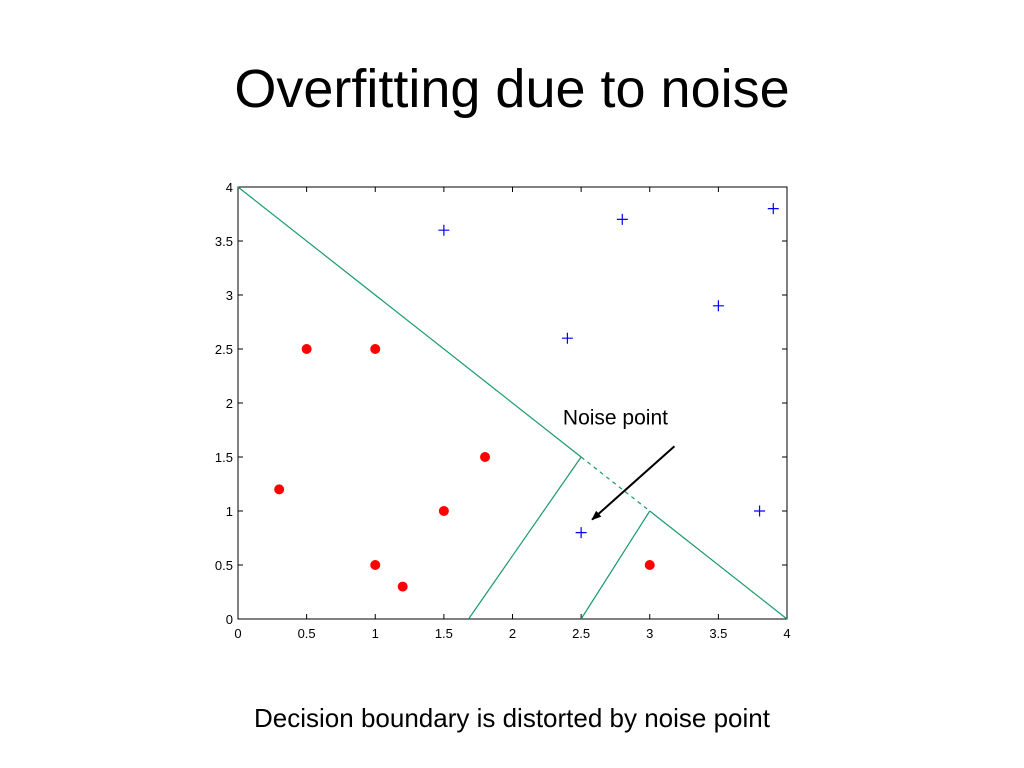 Image resolution: width=1024 pixels, height=768 pixels. What do you see at coordinates (224, 349) in the screenshot?
I see `y-tick-label: 2.5` at bounding box center [224, 349].